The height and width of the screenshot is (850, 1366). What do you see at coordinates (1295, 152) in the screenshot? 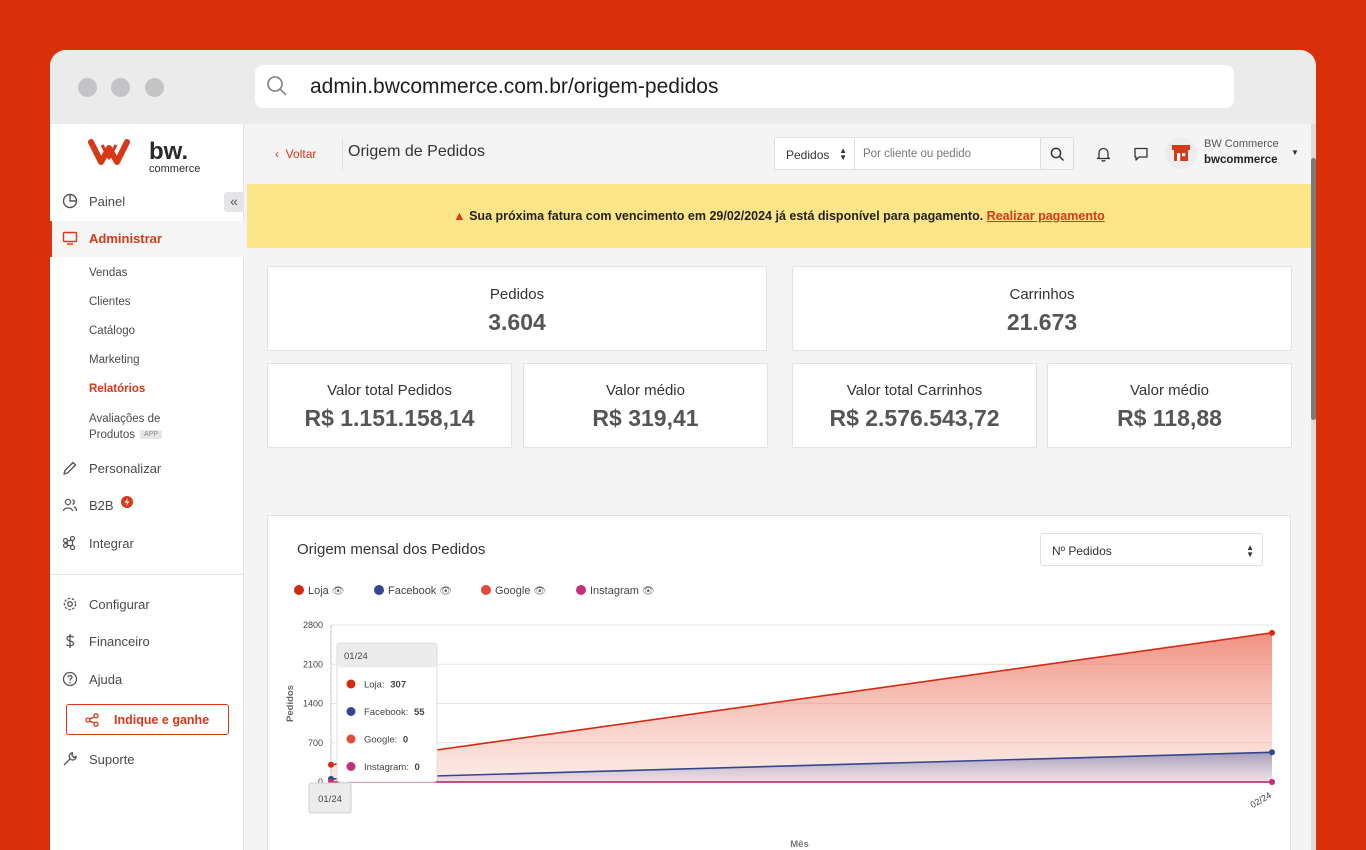
I see `user-menu-caret-icon: ▼` at bounding box center [1295, 152].